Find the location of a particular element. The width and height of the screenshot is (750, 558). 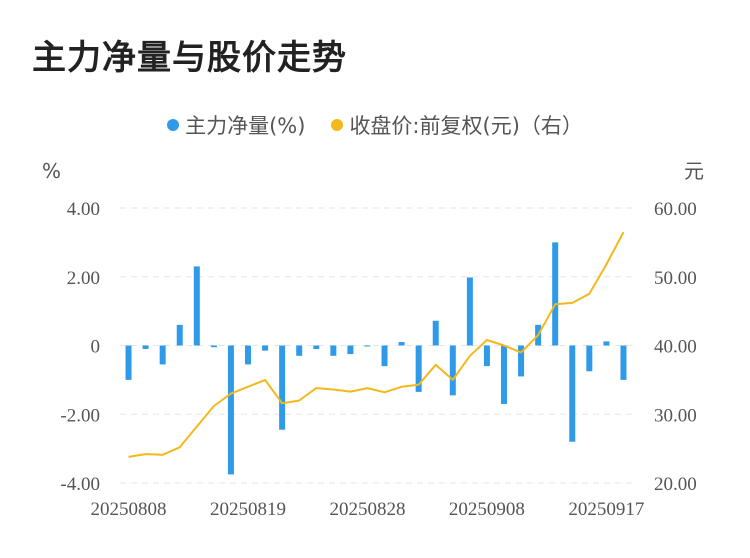

legend-line-marker is located at coordinates (337, 125).